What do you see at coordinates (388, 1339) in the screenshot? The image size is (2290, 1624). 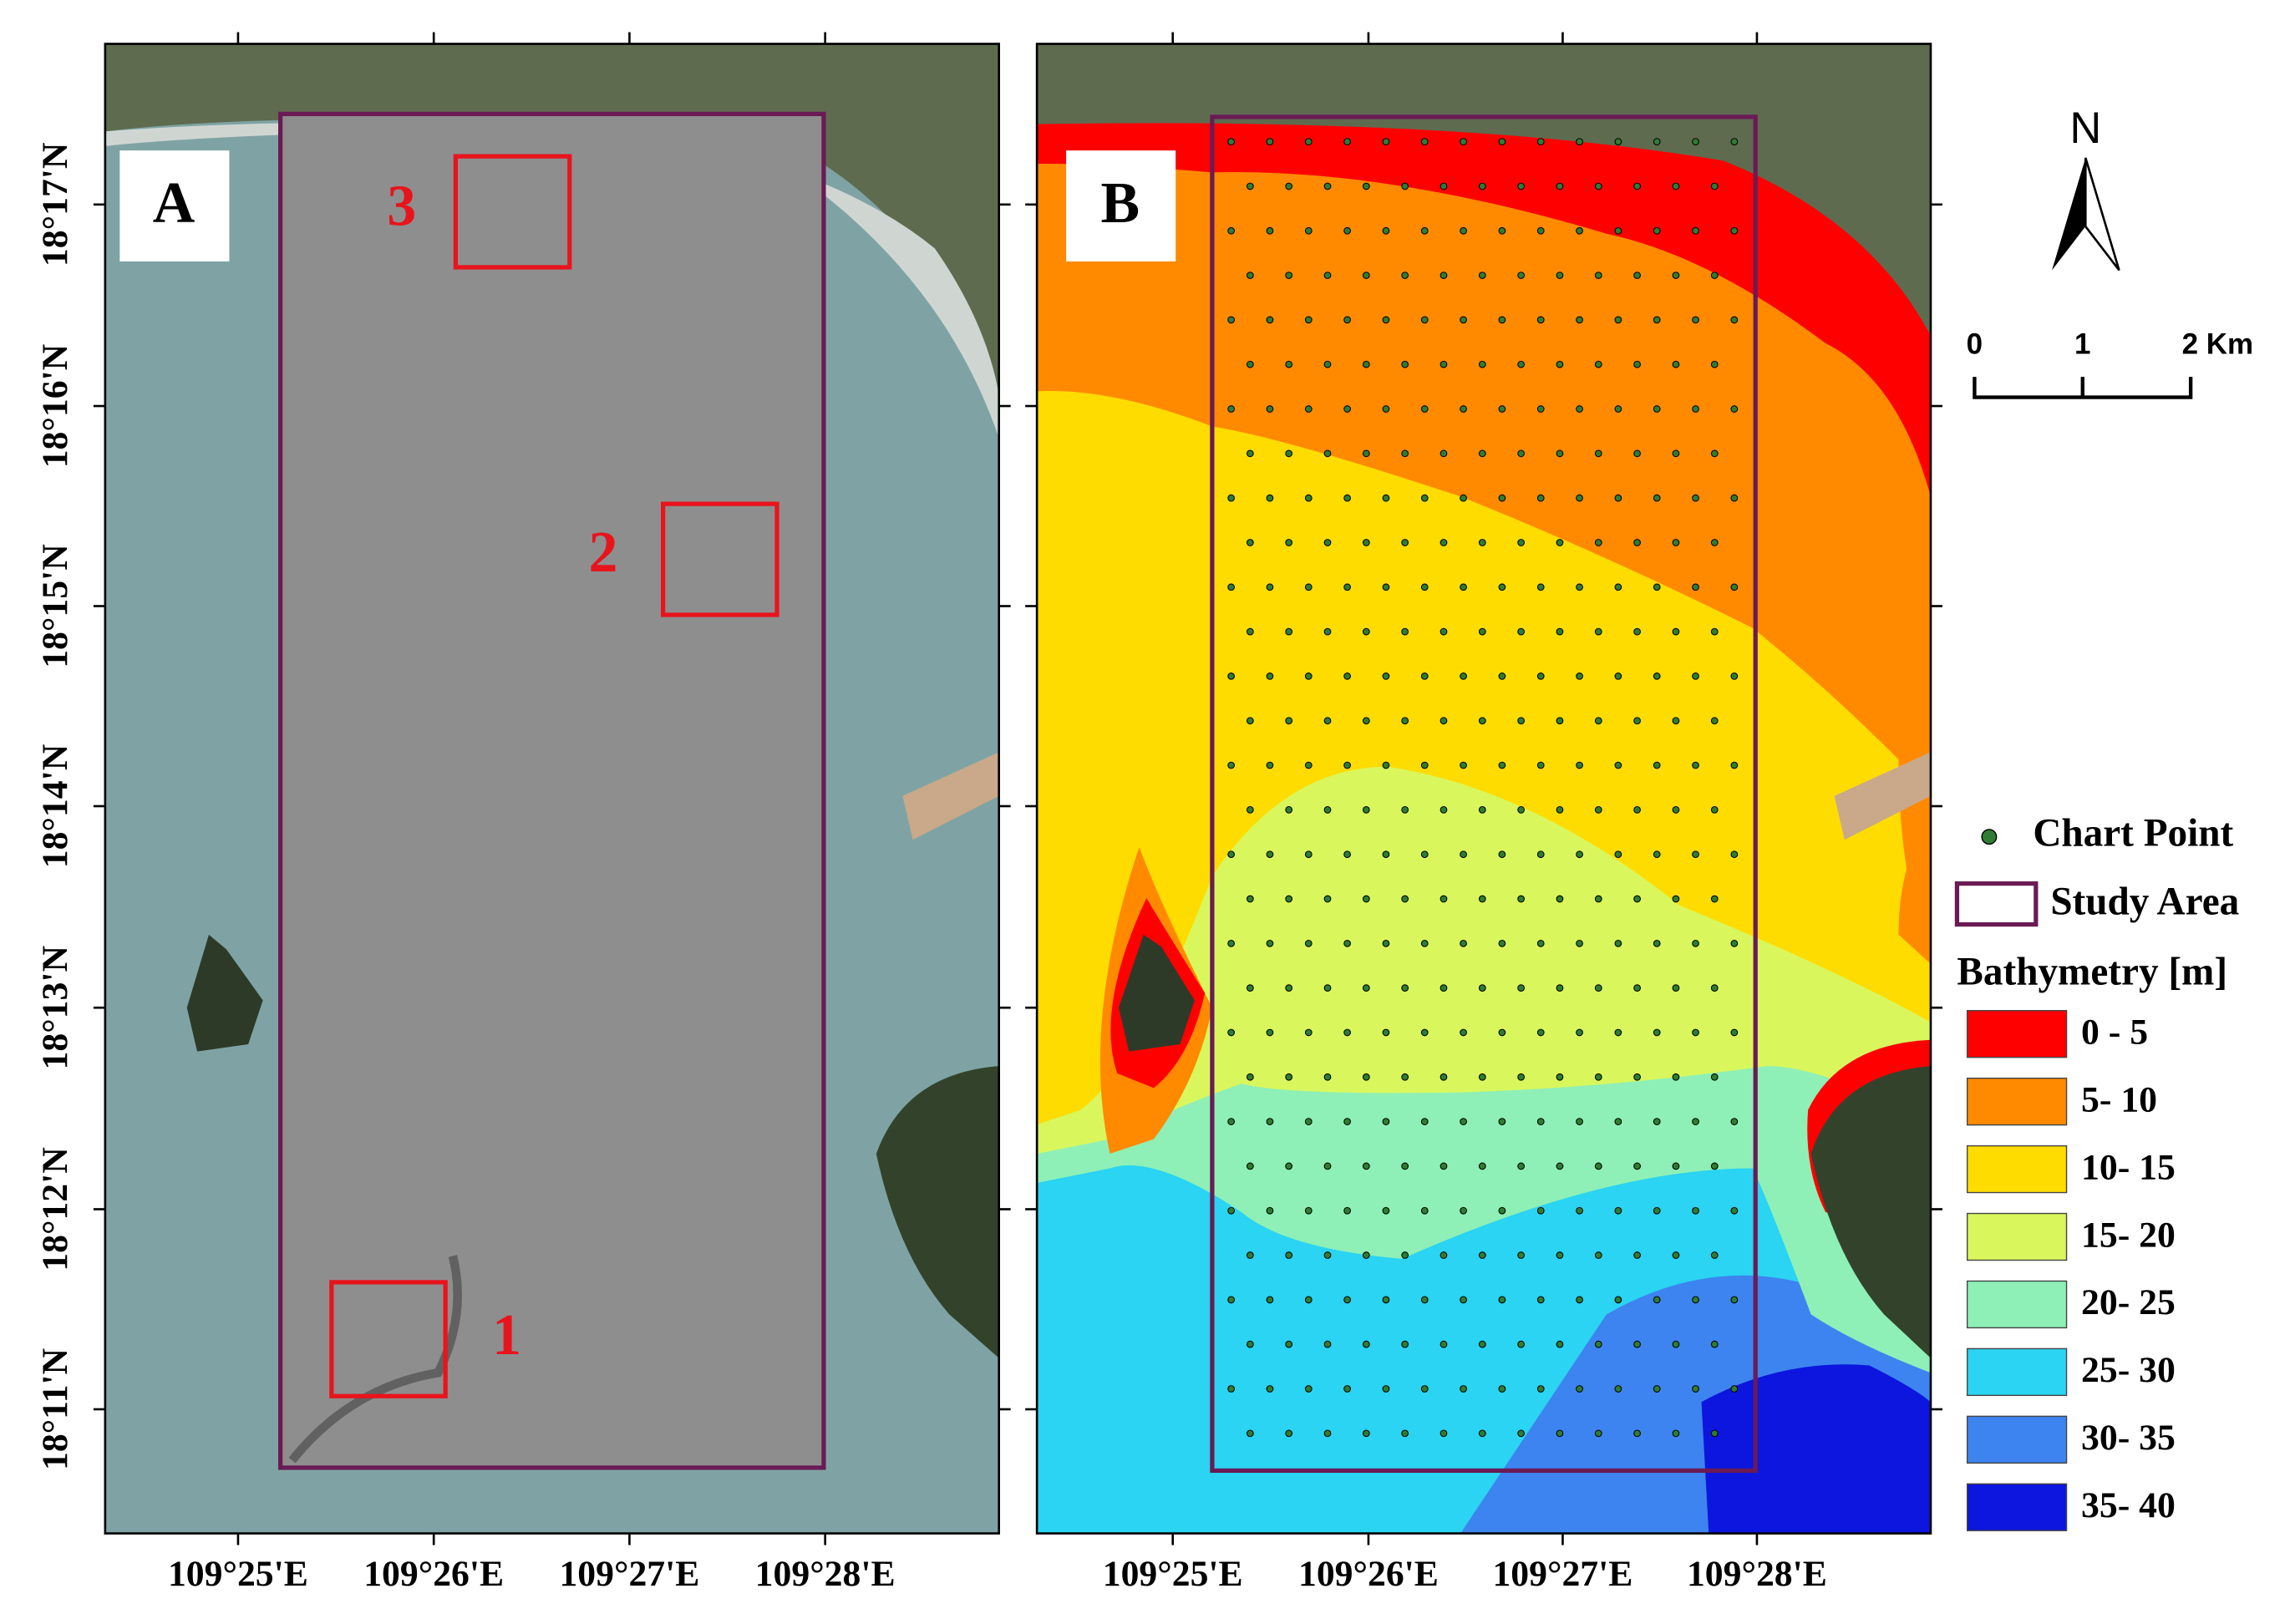 I see `box` at bounding box center [388, 1339].